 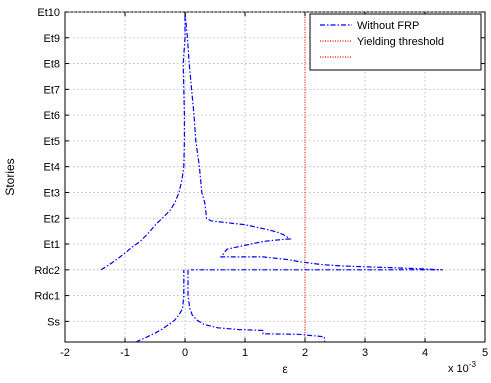 I want to click on legend: Without FRP Yielding threshold, so click(x=395, y=42).